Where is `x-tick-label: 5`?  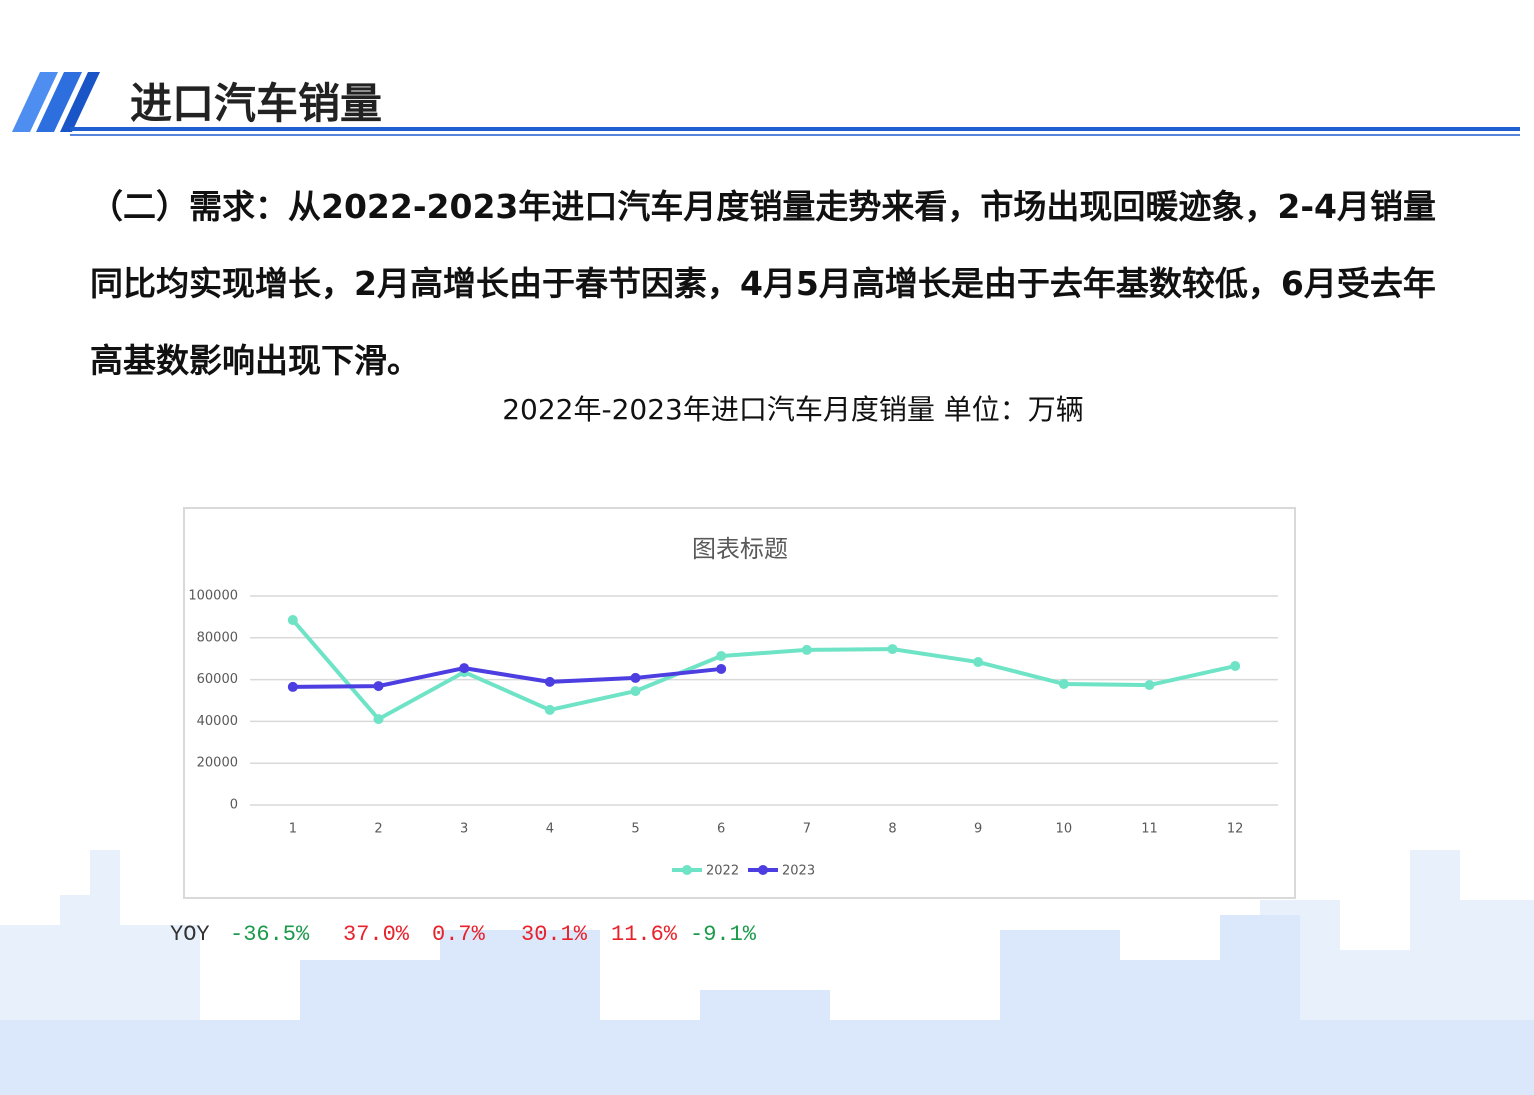
x-tick-label: 5 is located at coordinates (635, 829).